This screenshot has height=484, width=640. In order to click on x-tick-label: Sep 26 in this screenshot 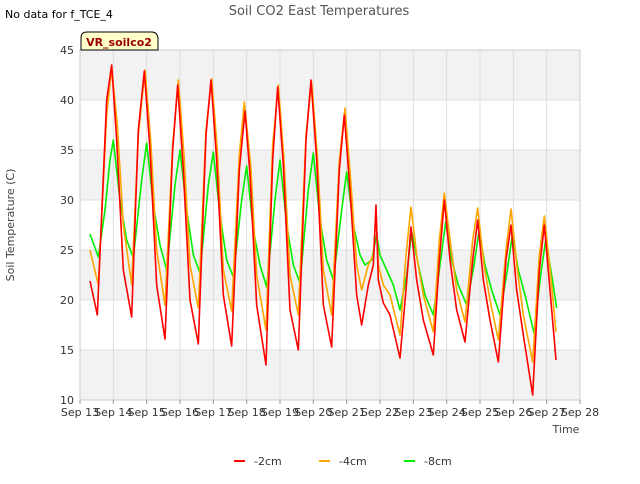, I will do `click(513, 412)`.